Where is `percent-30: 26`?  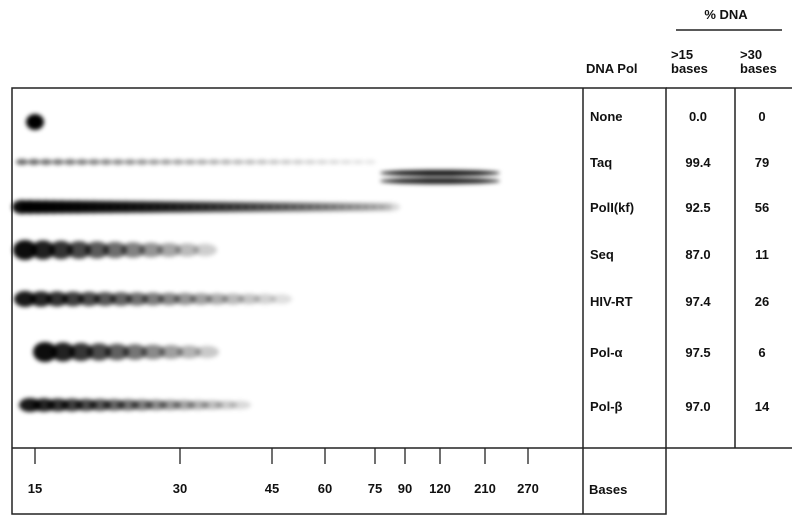 percent-30: 26 is located at coordinates (762, 301).